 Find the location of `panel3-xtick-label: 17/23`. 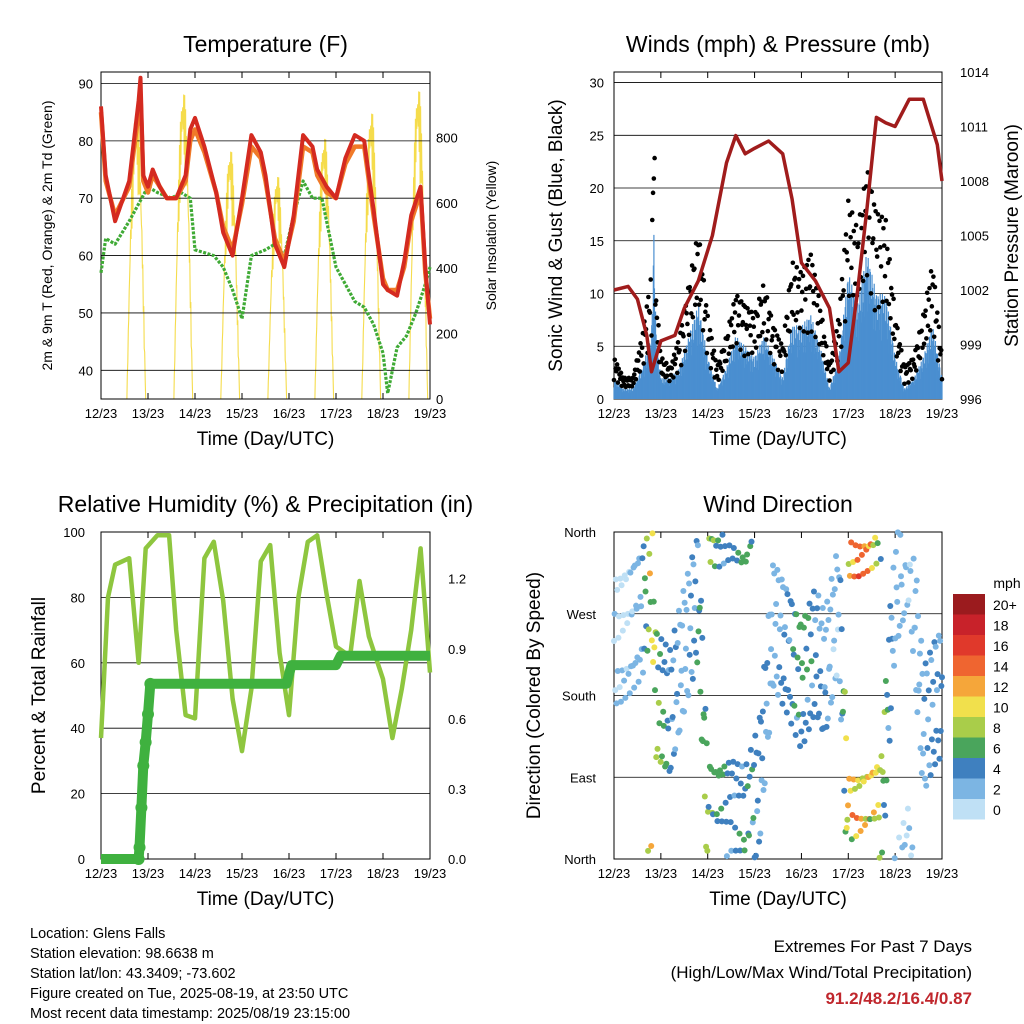

panel3-xtick-label: 17/23 is located at coordinates (336, 873).